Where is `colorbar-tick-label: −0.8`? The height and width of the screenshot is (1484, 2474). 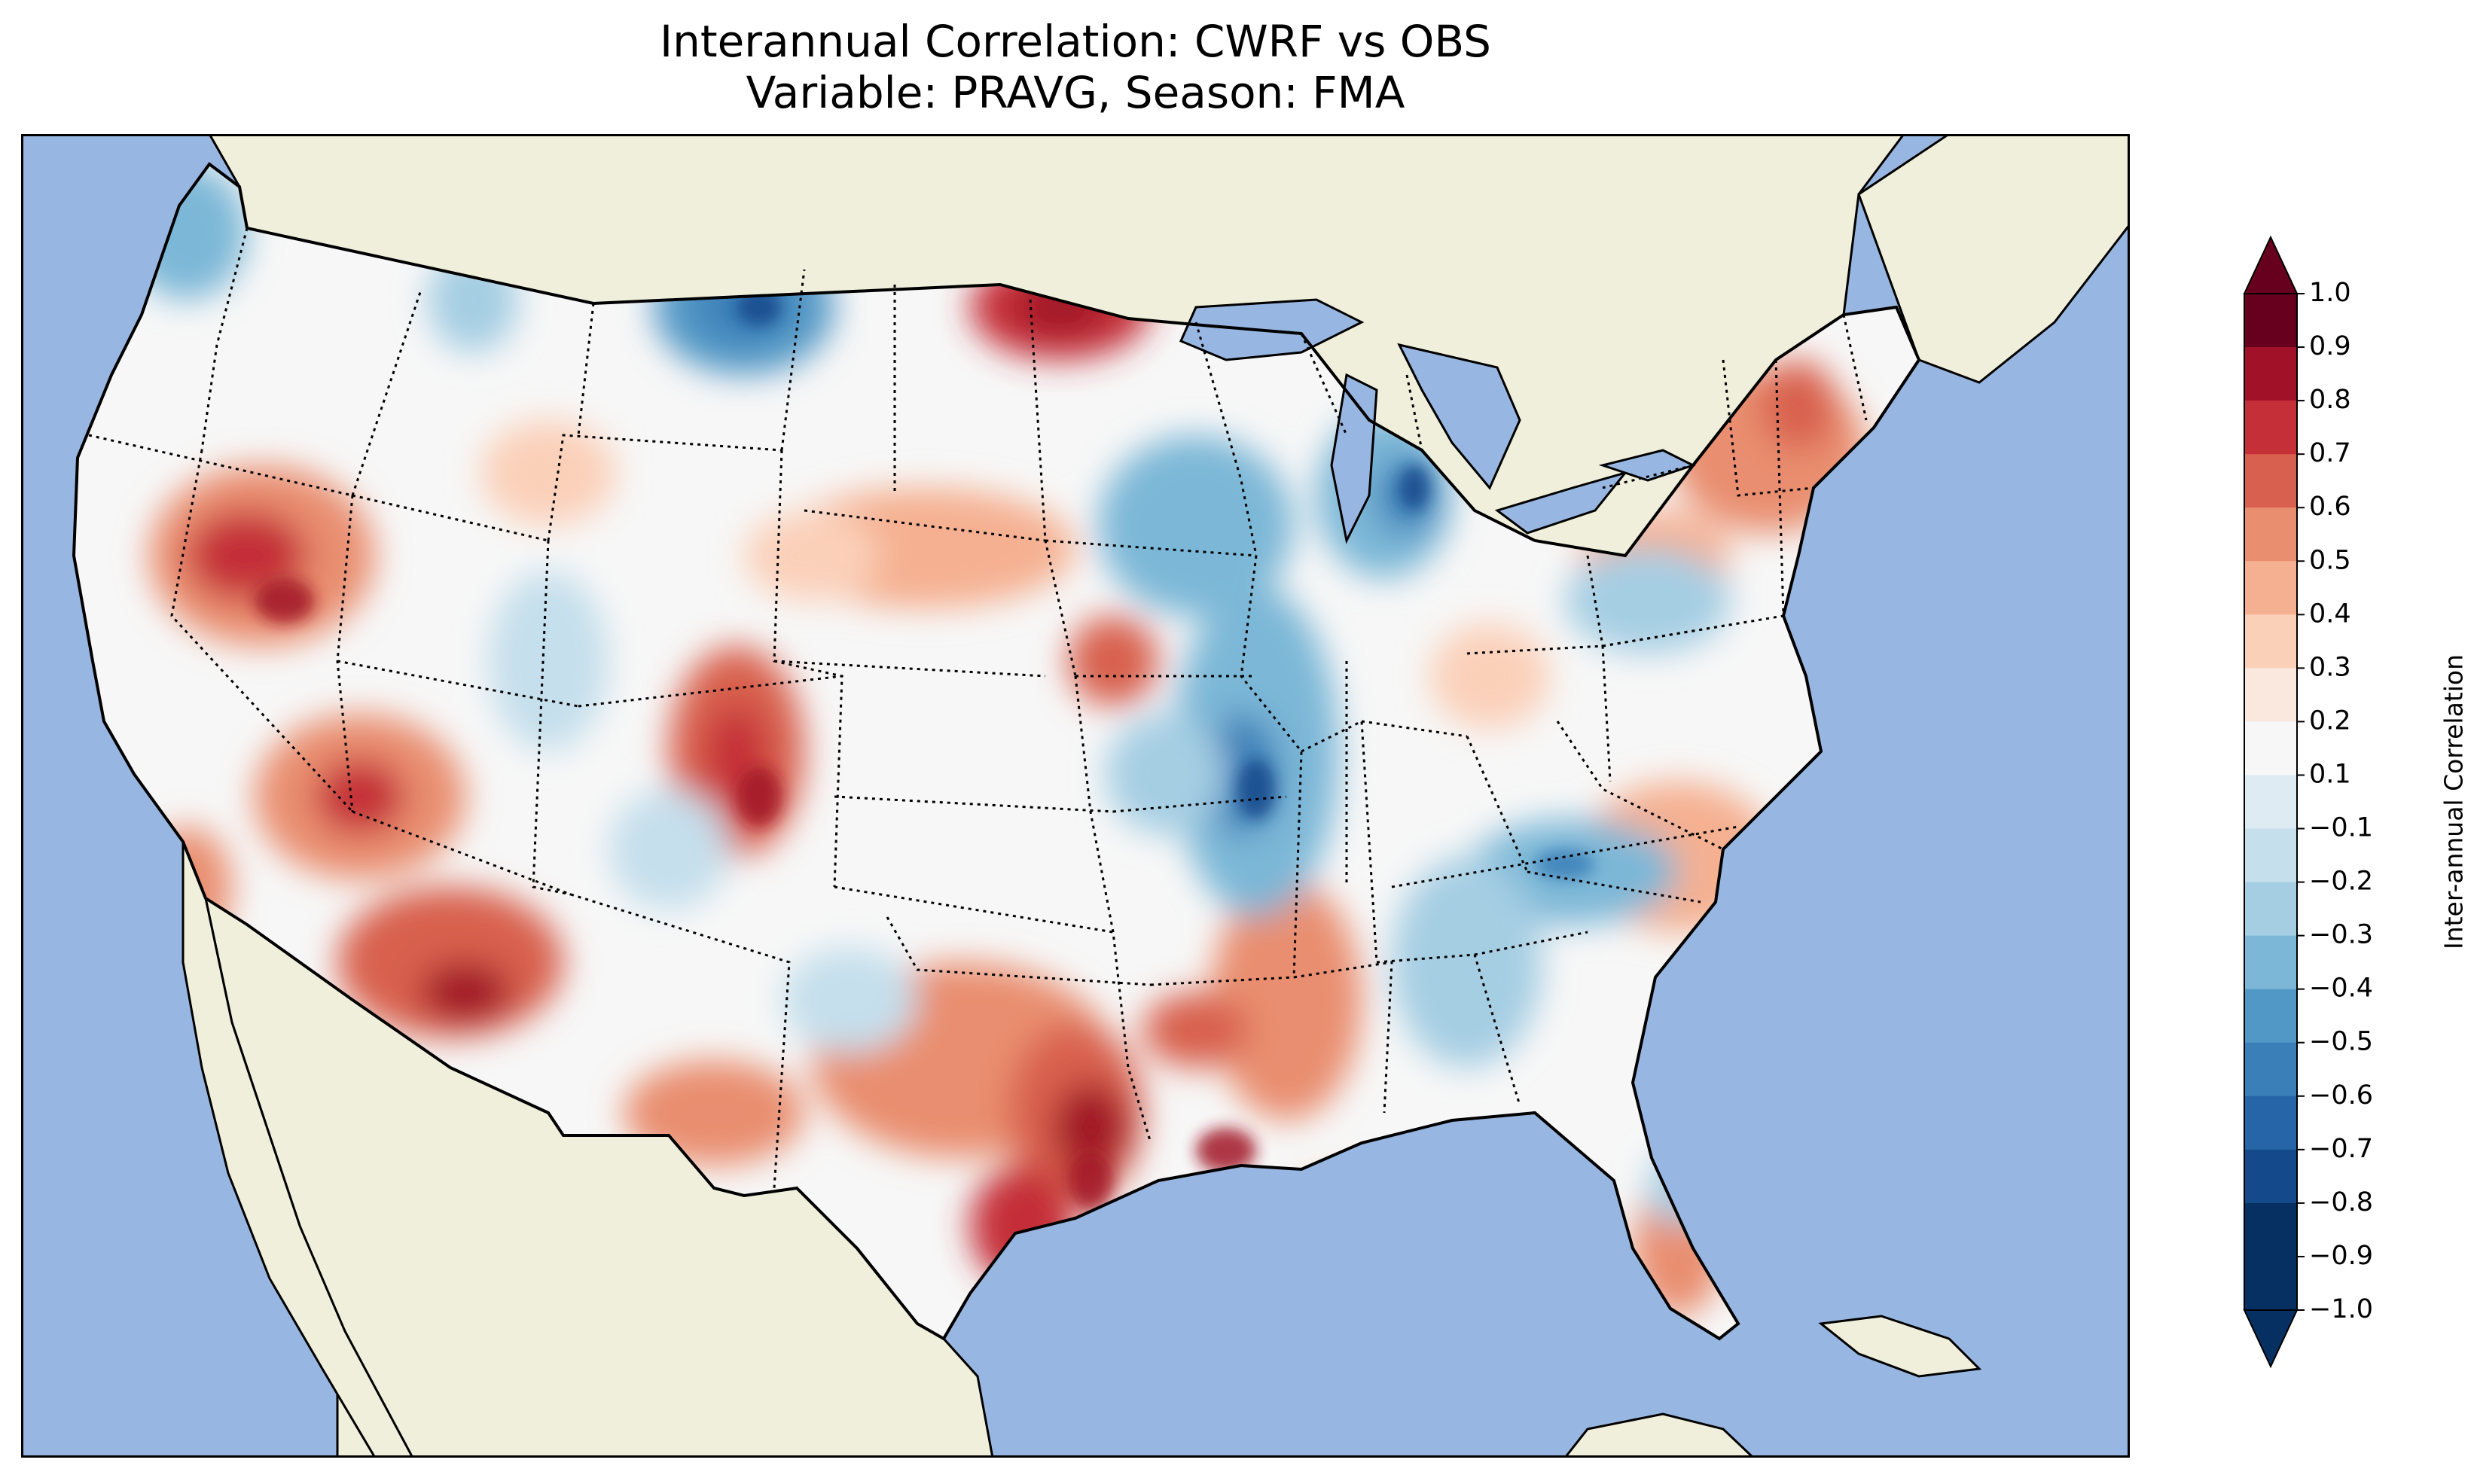
colorbar-tick-label: −0.8 is located at coordinates (2341, 1202).